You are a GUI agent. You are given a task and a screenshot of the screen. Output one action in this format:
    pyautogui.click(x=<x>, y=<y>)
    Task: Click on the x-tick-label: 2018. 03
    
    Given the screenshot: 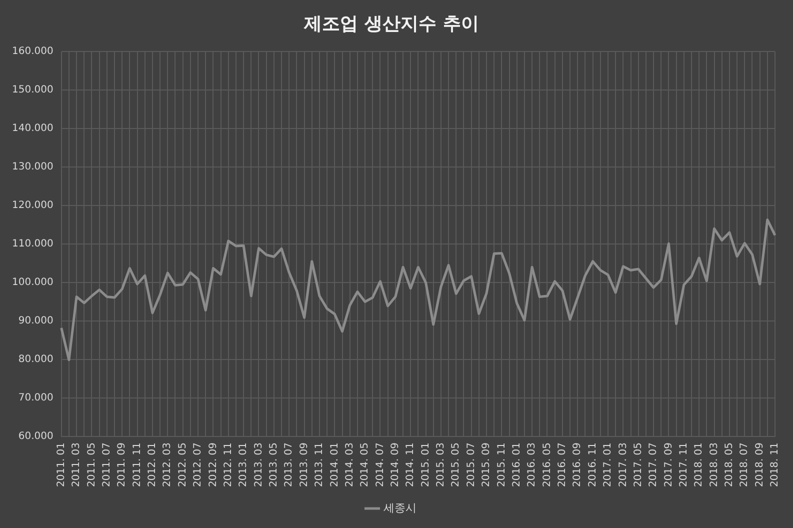 What is the action you would take?
    pyautogui.click(x=714, y=464)
    